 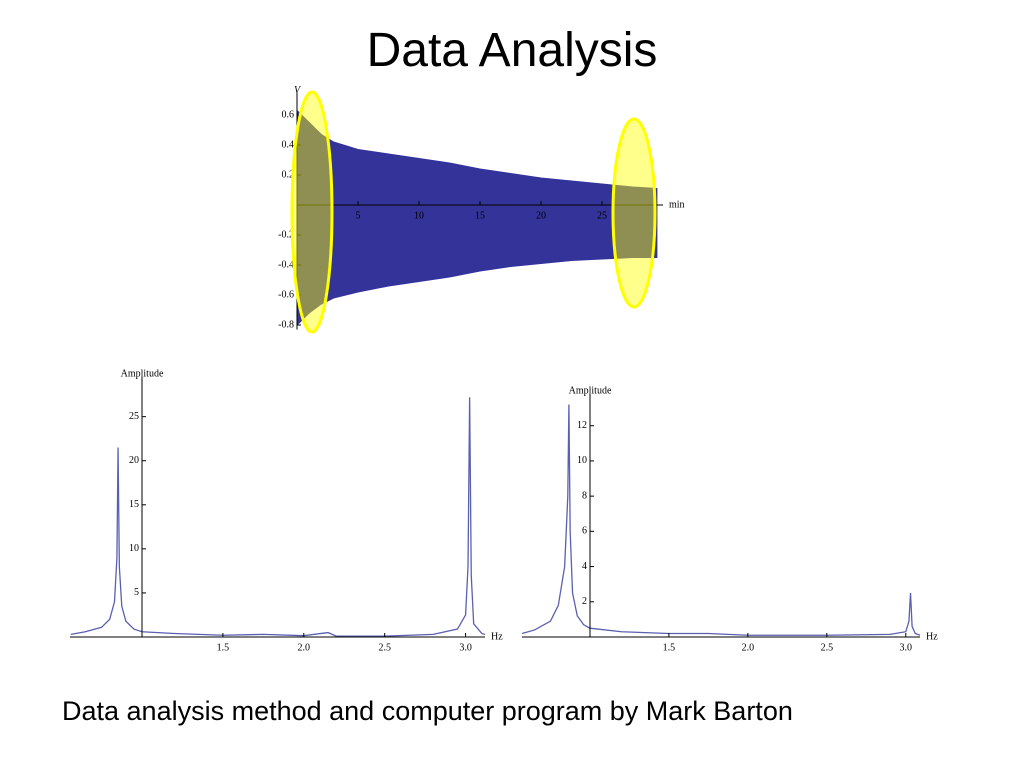 I want to click on highlight-end, so click(x=634, y=213).